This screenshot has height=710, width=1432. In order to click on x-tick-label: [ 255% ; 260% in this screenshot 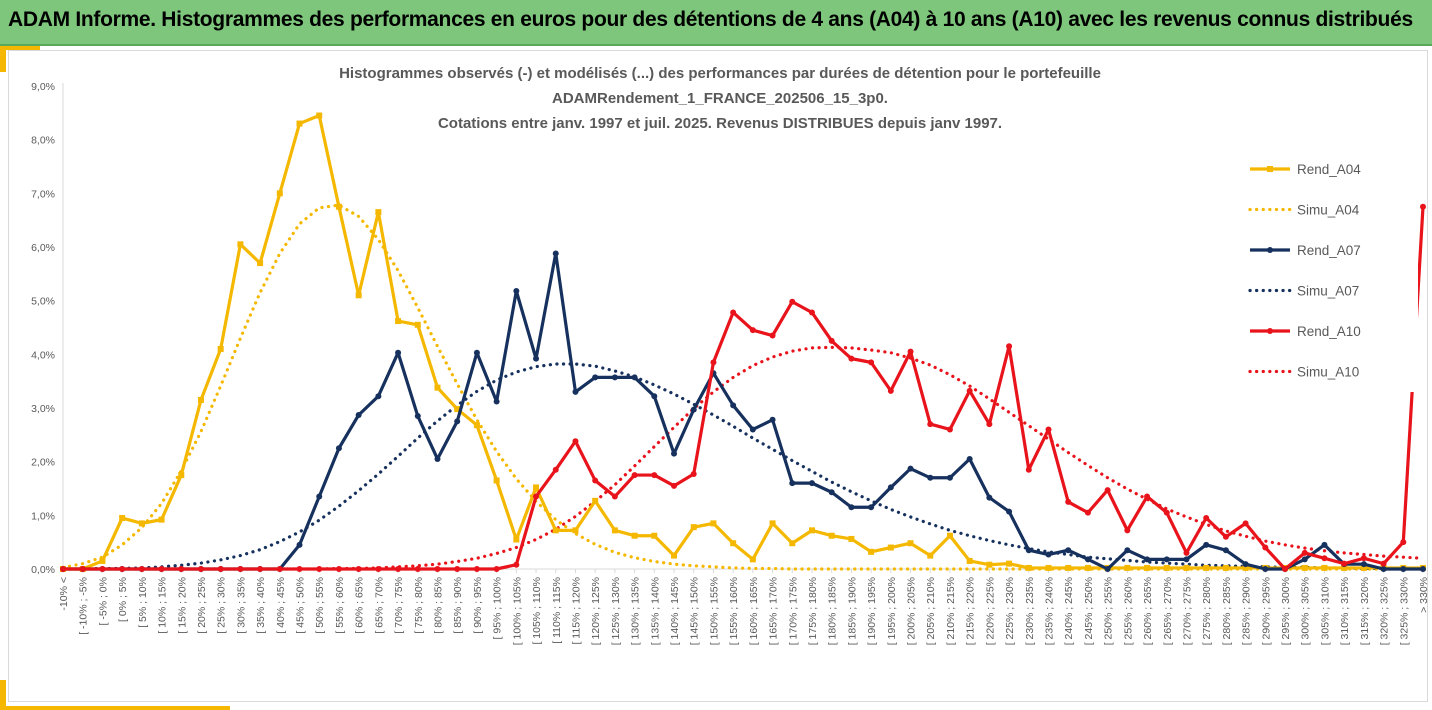, I will do `click(1128, 611)`.